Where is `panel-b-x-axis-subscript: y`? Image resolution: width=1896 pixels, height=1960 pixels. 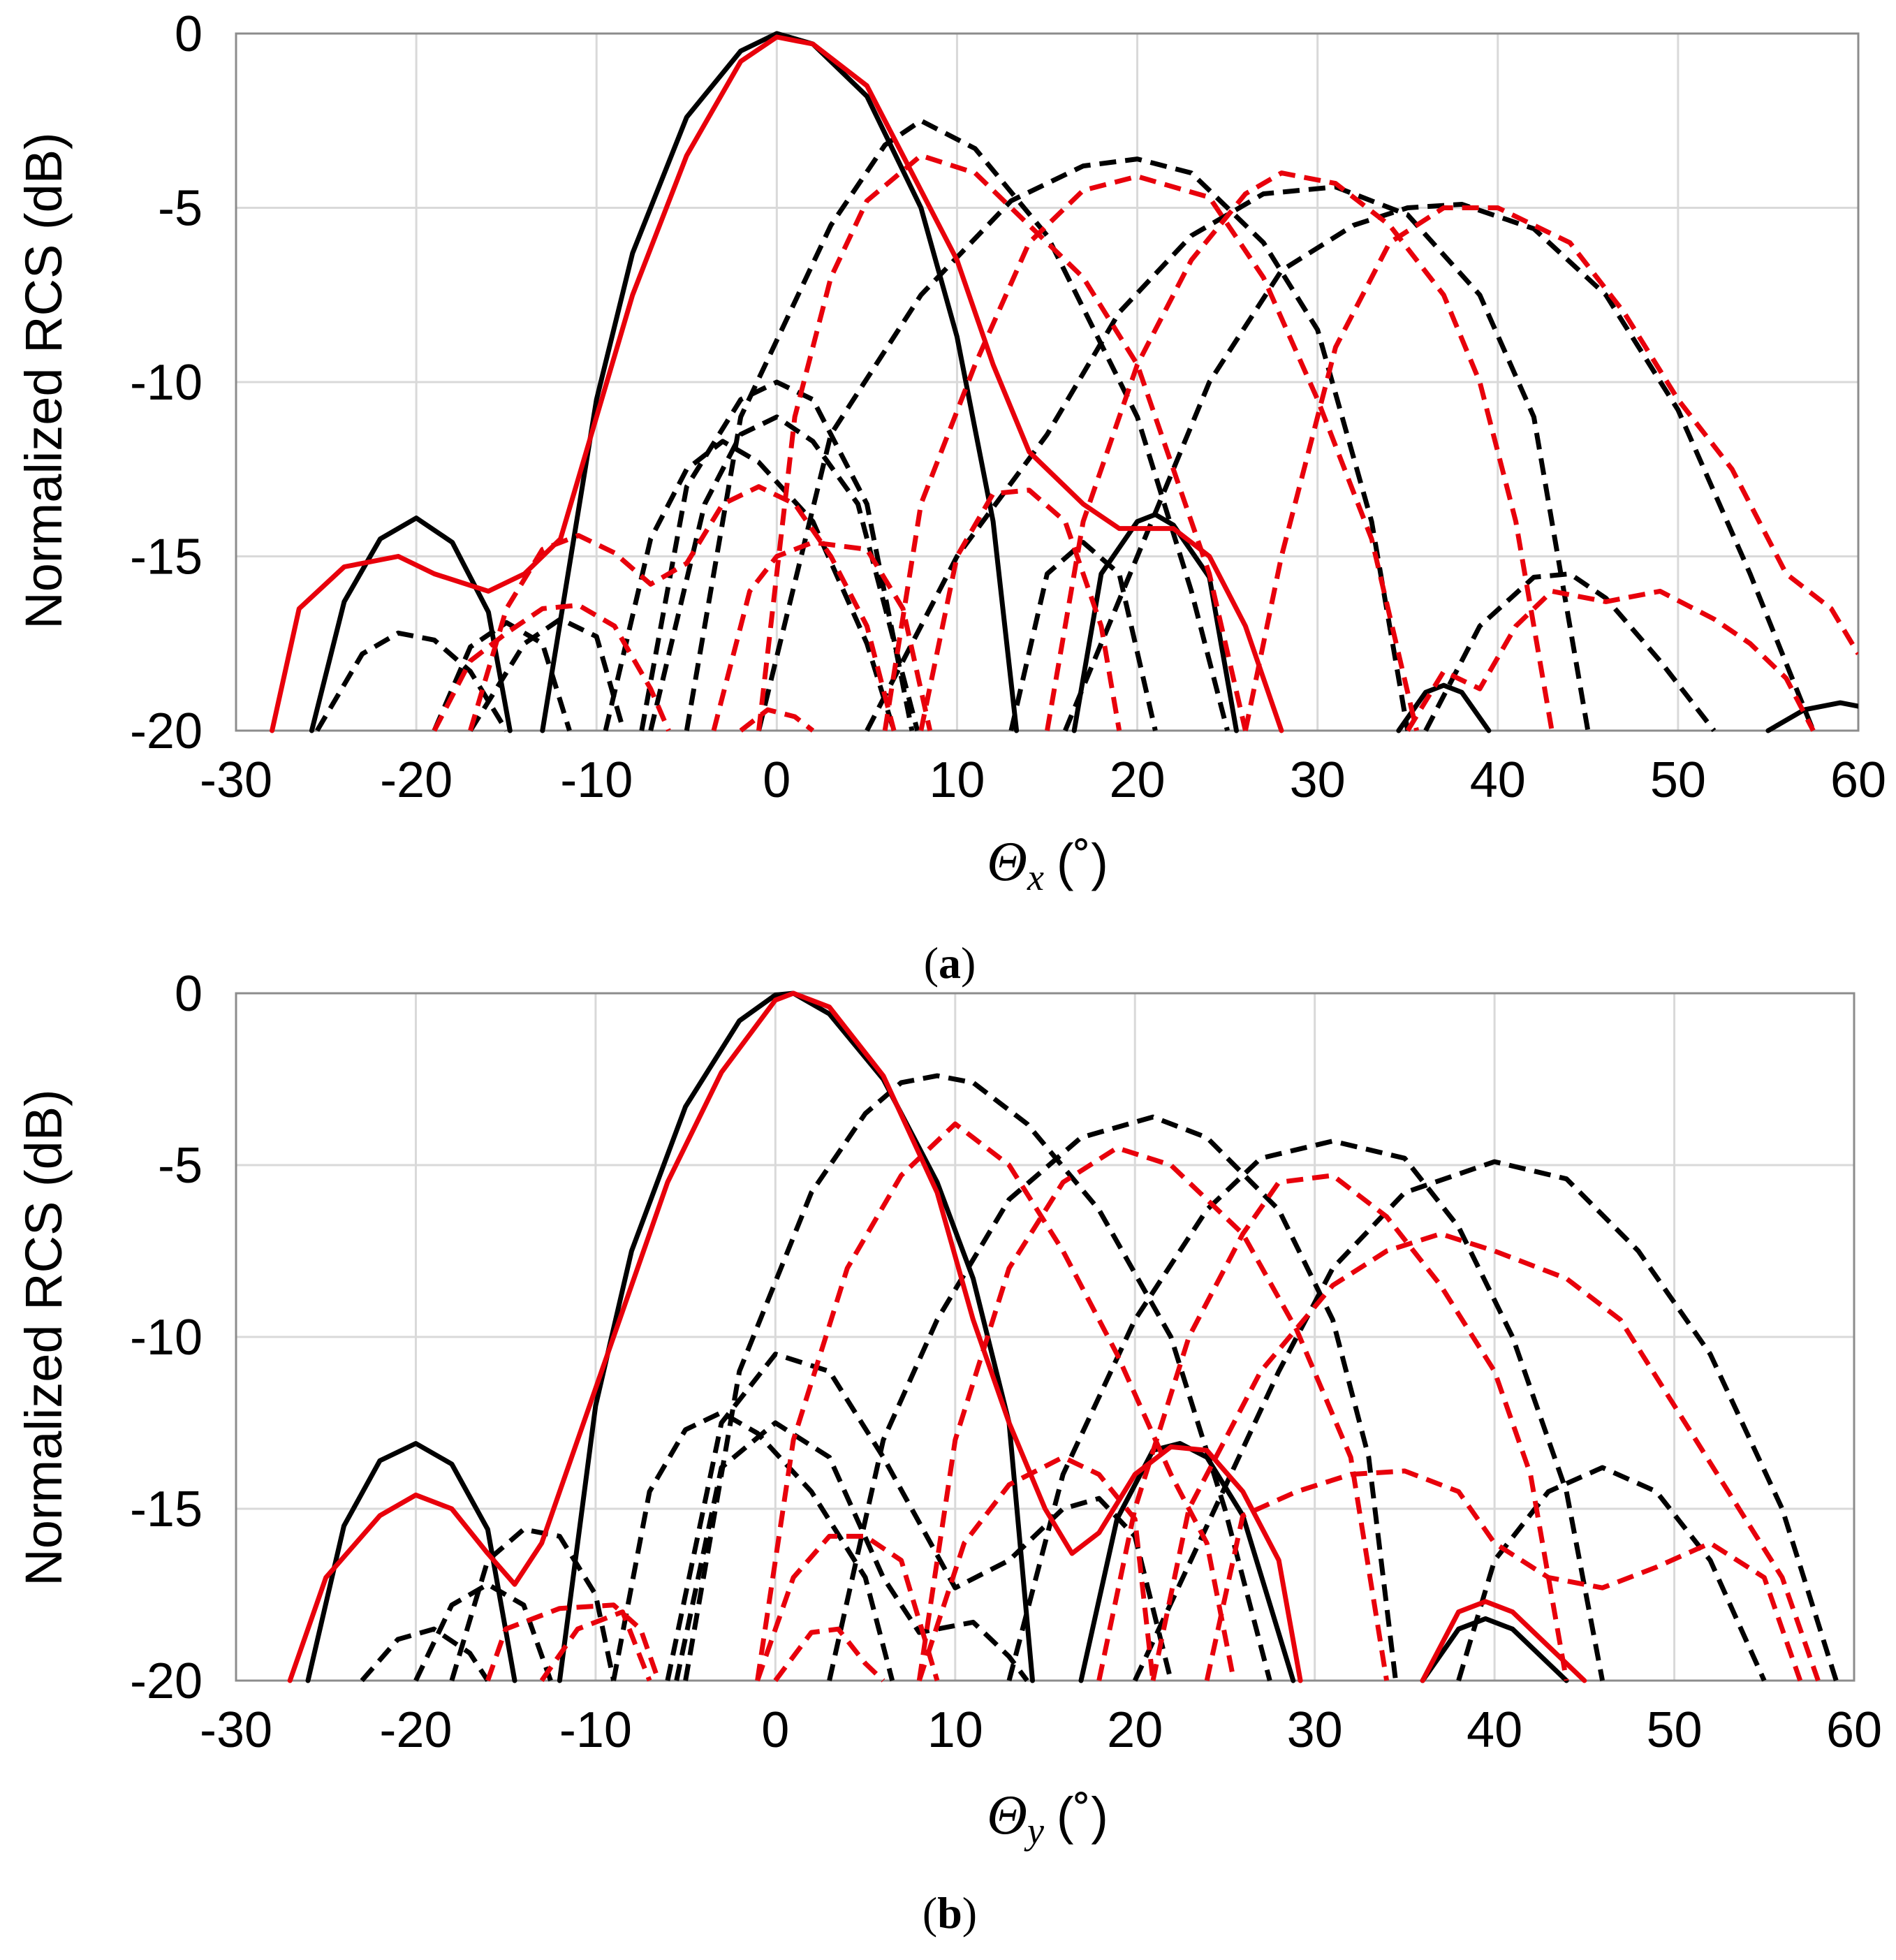 panel-b-x-axis-subscript: y is located at coordinates (1034, 1831).